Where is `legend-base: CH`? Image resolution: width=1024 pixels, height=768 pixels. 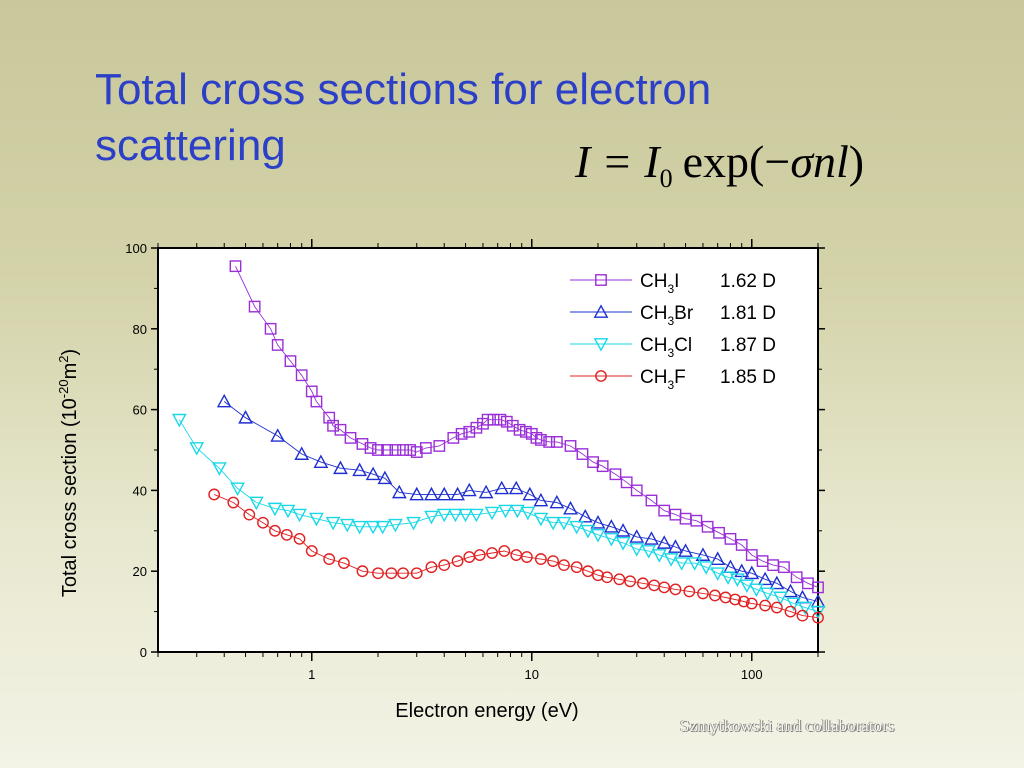 legend-base: CH is located at coordinates (653, 377).